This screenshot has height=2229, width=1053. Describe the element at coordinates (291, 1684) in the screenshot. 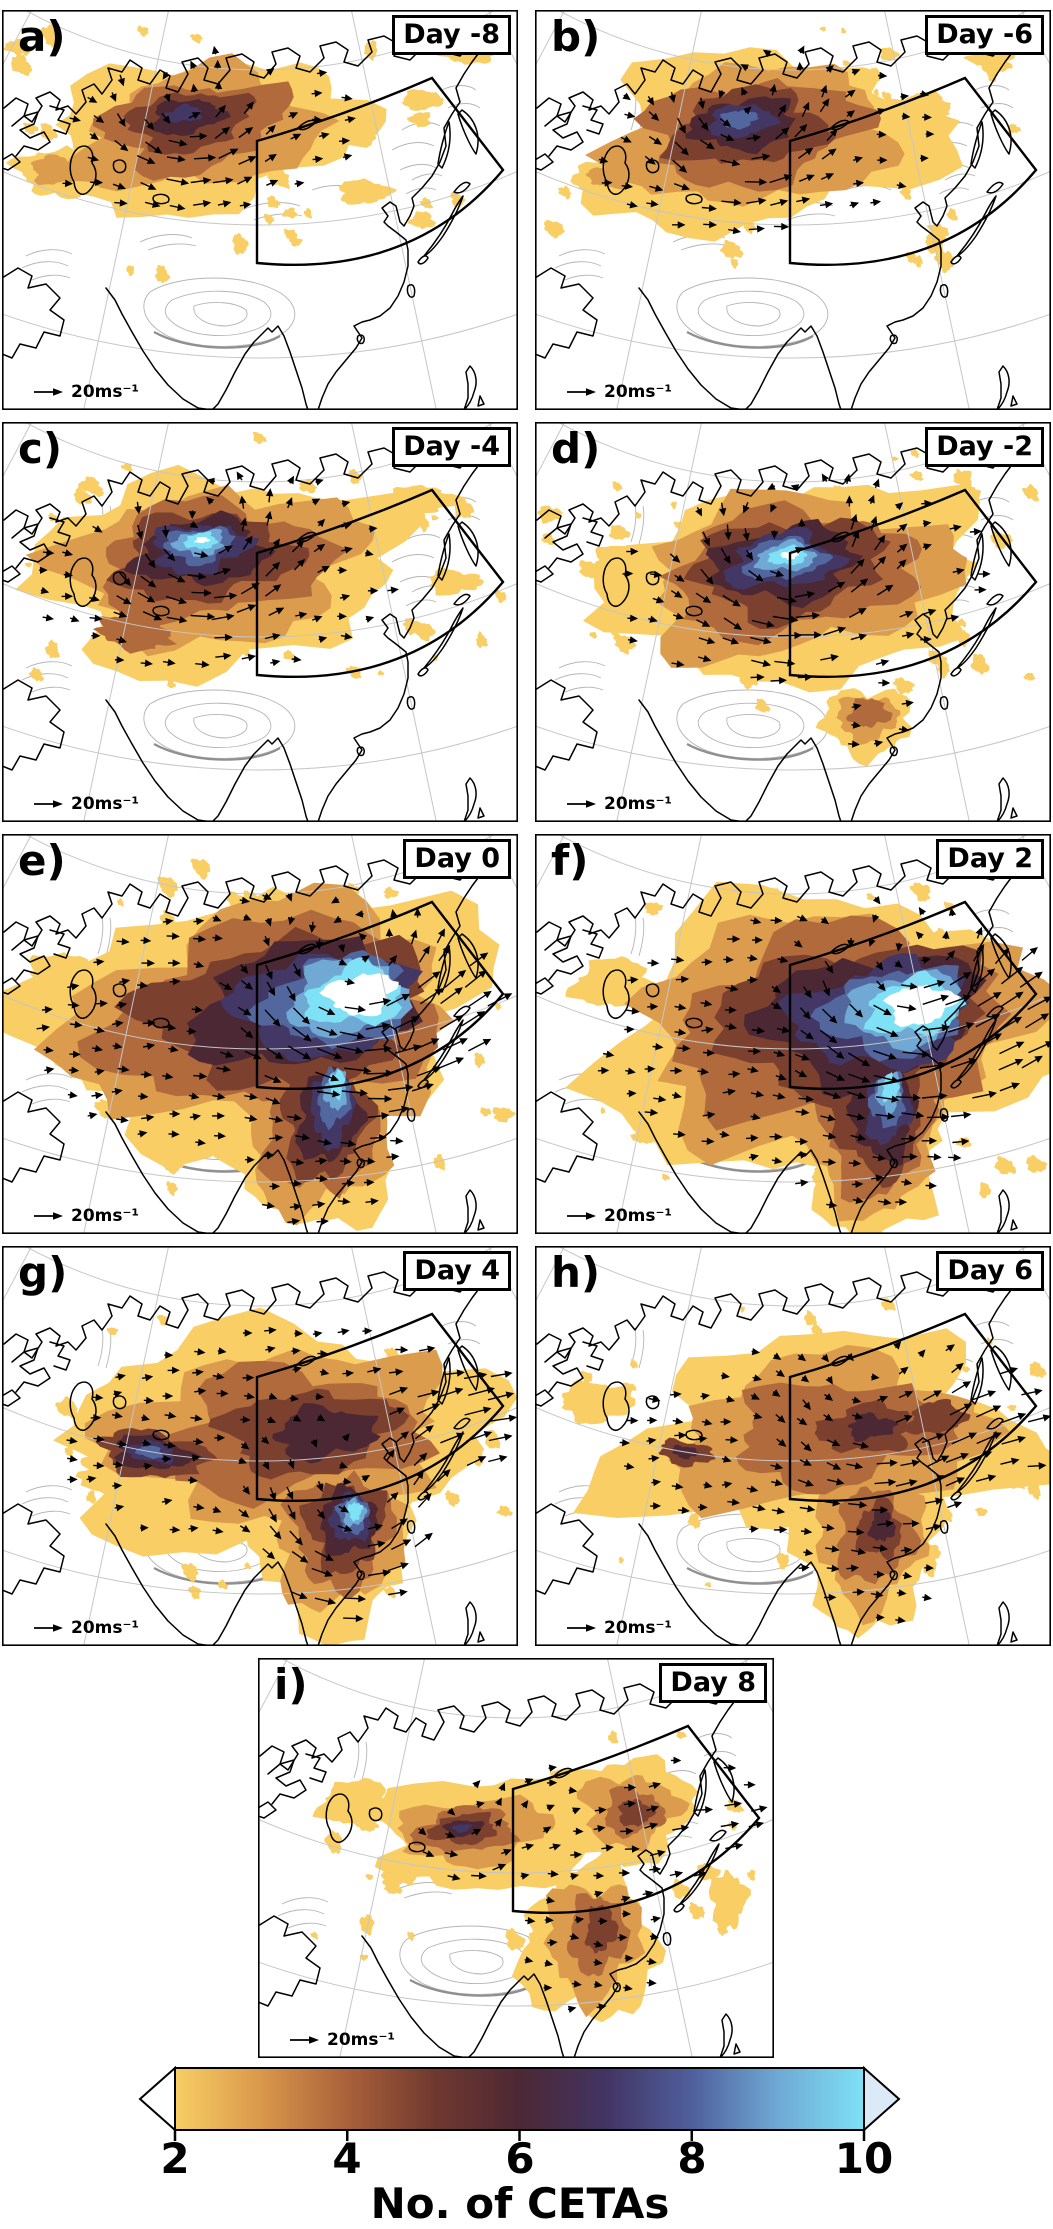

I see `panel-letter: i)` at that location.